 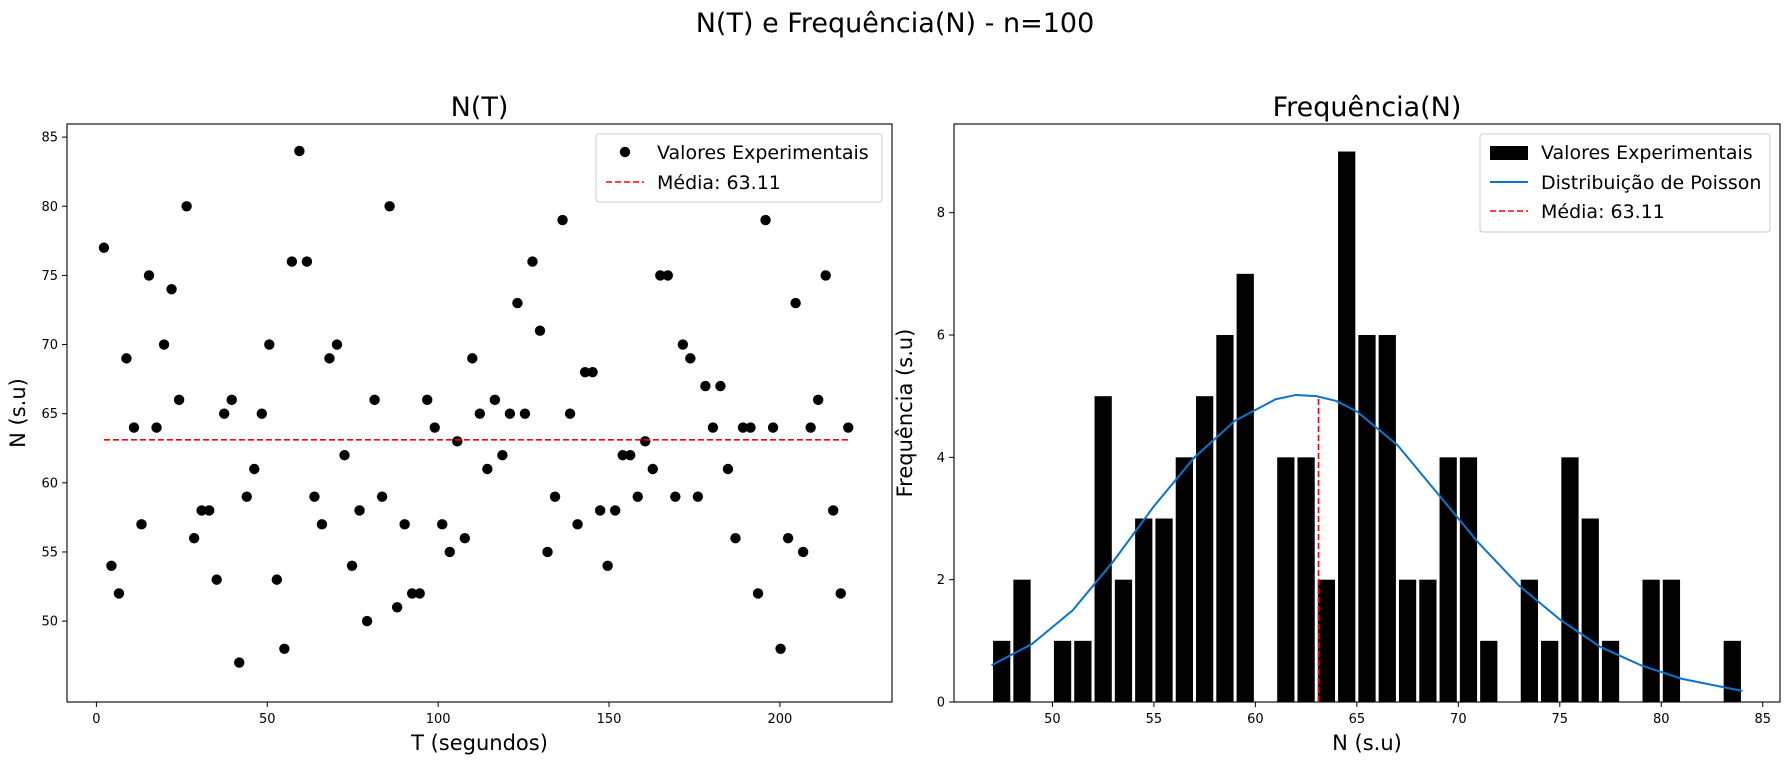 I want to click on y-axis-label: Frequência (s.u), so click(x=905, y=413).